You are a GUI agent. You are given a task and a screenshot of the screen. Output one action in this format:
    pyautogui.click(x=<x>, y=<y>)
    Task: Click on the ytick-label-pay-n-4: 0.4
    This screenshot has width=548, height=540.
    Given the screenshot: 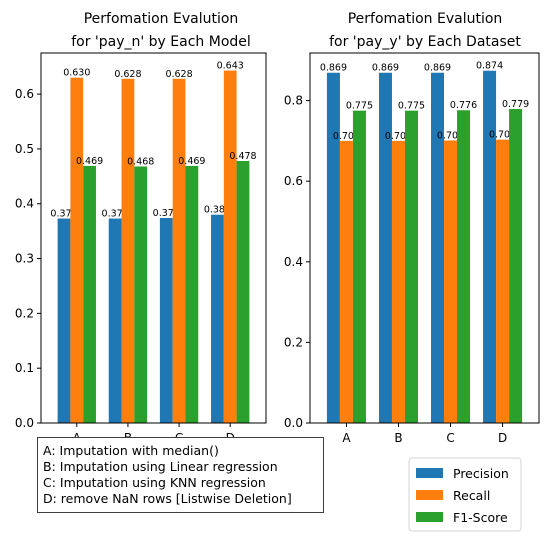 What is the action you would take?
    pyautogui.click(x=24, y=204)
    